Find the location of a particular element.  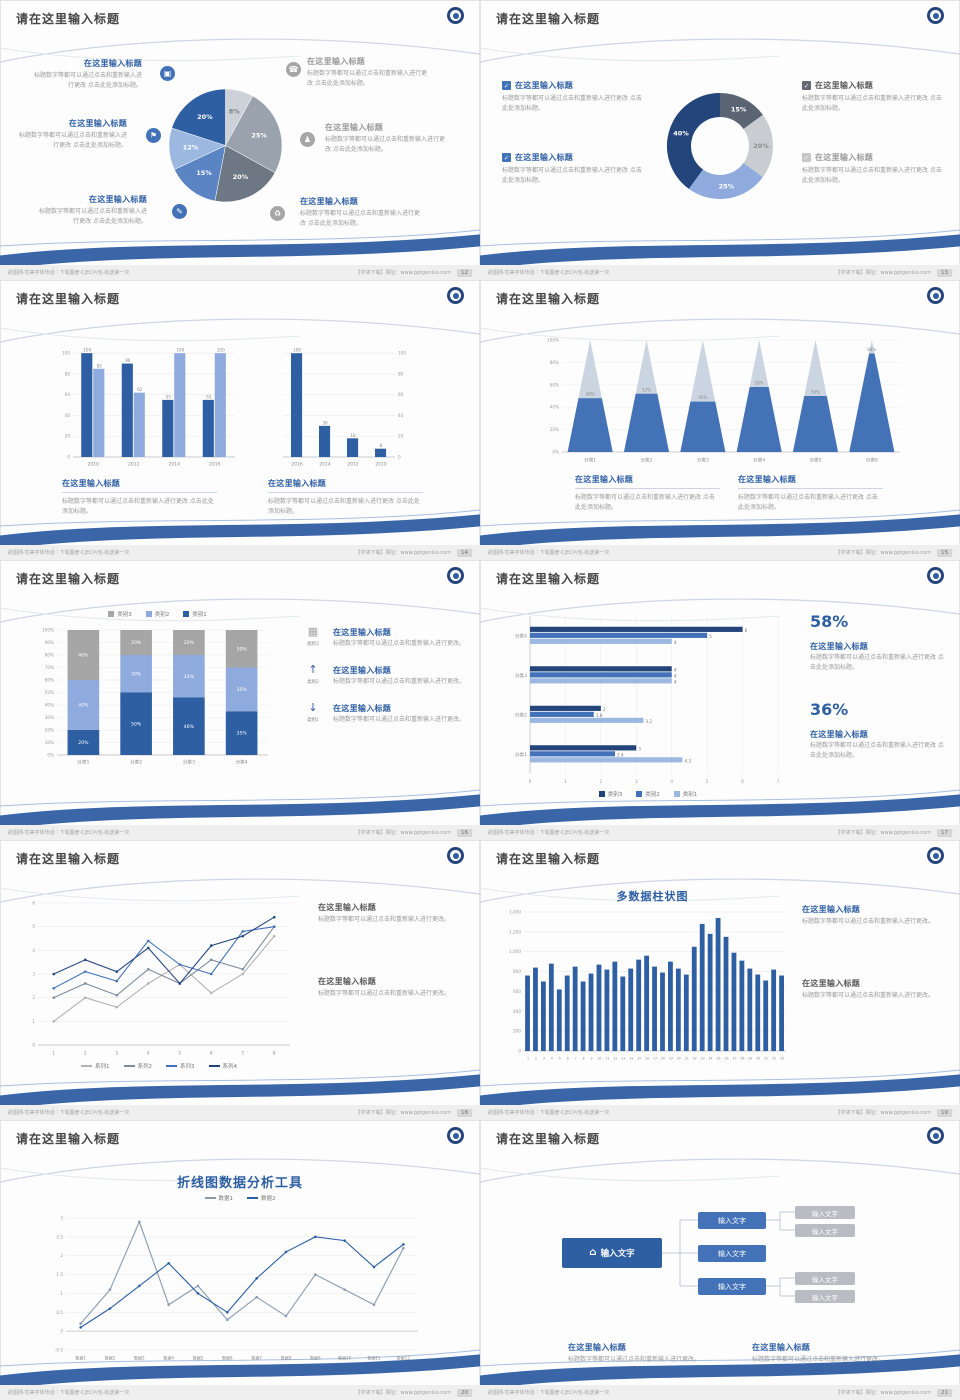

arrow-down-icon: ↓ is located at coordinates (313, 707).